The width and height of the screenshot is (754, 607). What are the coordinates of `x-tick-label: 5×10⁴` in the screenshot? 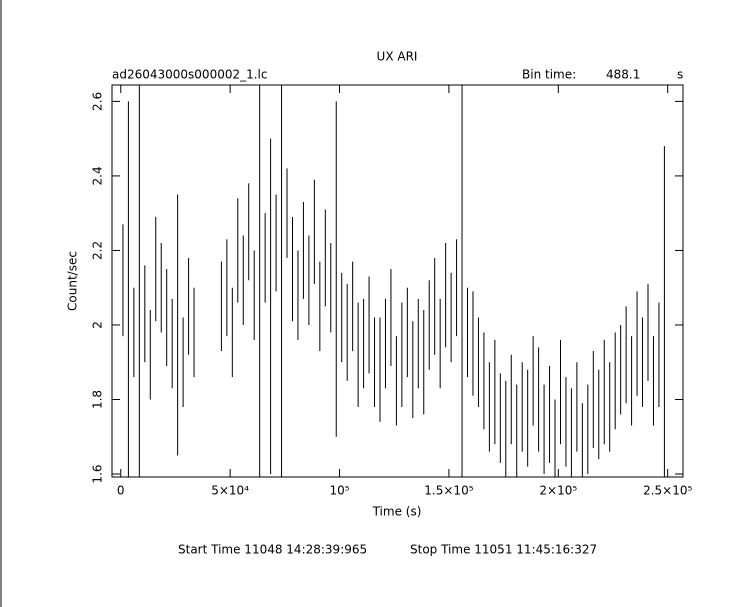 It's located at (230, 491).